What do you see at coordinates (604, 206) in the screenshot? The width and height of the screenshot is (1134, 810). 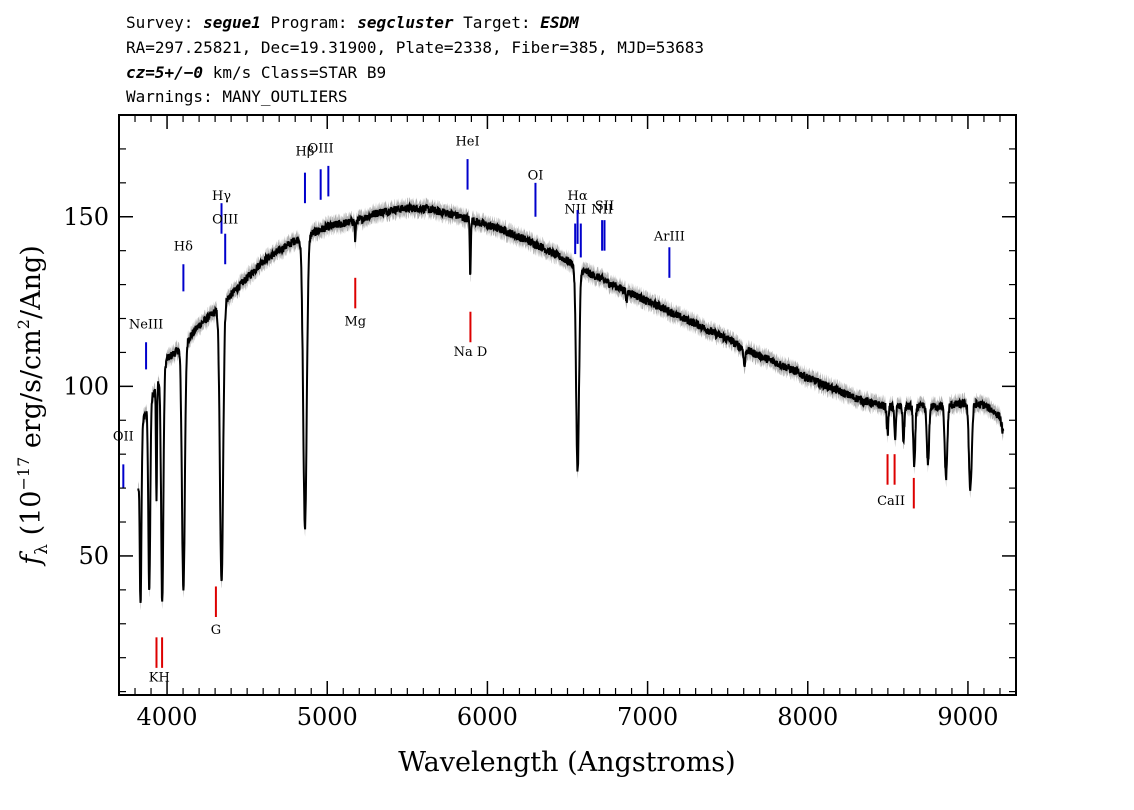 I see `emission-label: SII` at bounding box center [604, 206].